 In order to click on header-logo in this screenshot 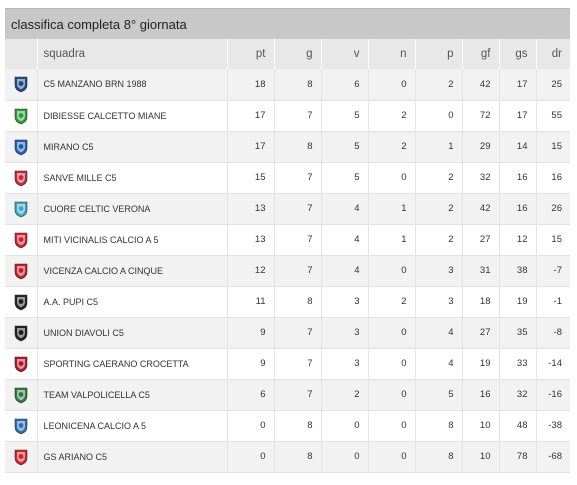, I will do `click(21, 54)`.